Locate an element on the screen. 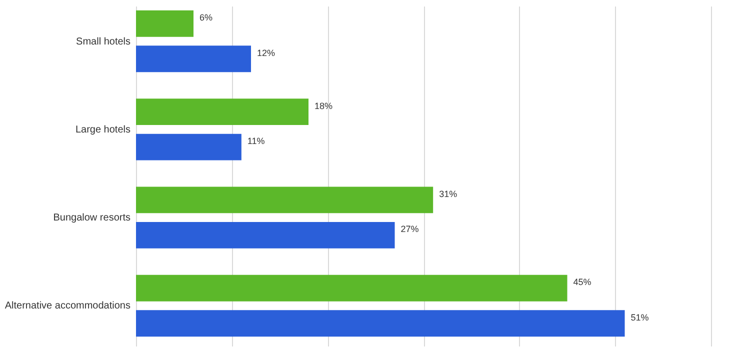  data-label: 18% is located at coordinates (323, 105).